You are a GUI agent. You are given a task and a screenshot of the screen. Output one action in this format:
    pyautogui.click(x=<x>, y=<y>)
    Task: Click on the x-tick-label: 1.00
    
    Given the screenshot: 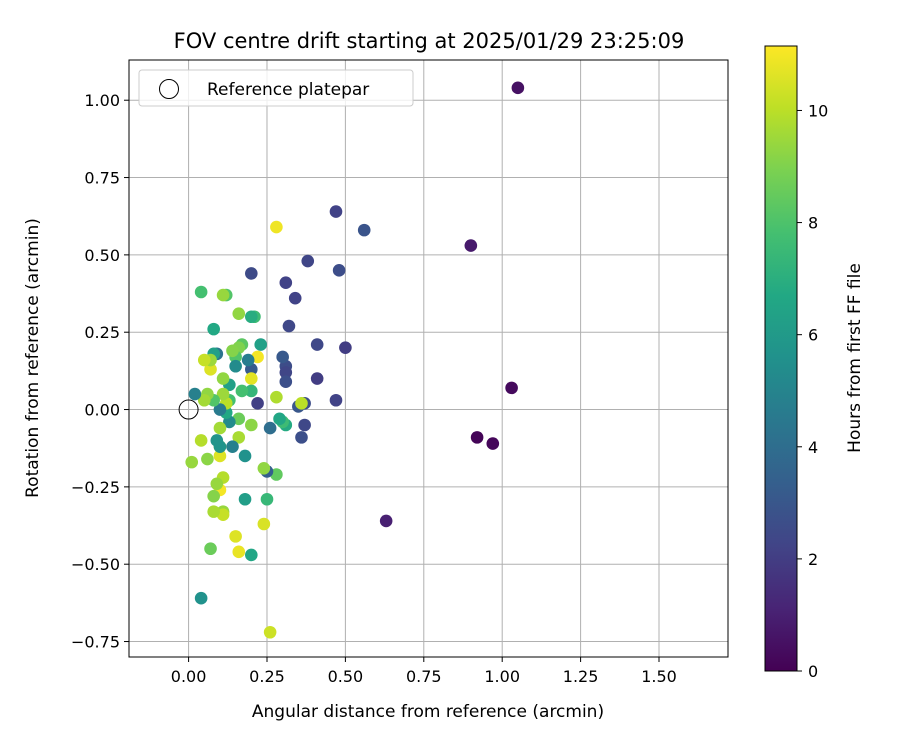 What is the action you would take?
    pyautogui.click(x=502, y=676)
    